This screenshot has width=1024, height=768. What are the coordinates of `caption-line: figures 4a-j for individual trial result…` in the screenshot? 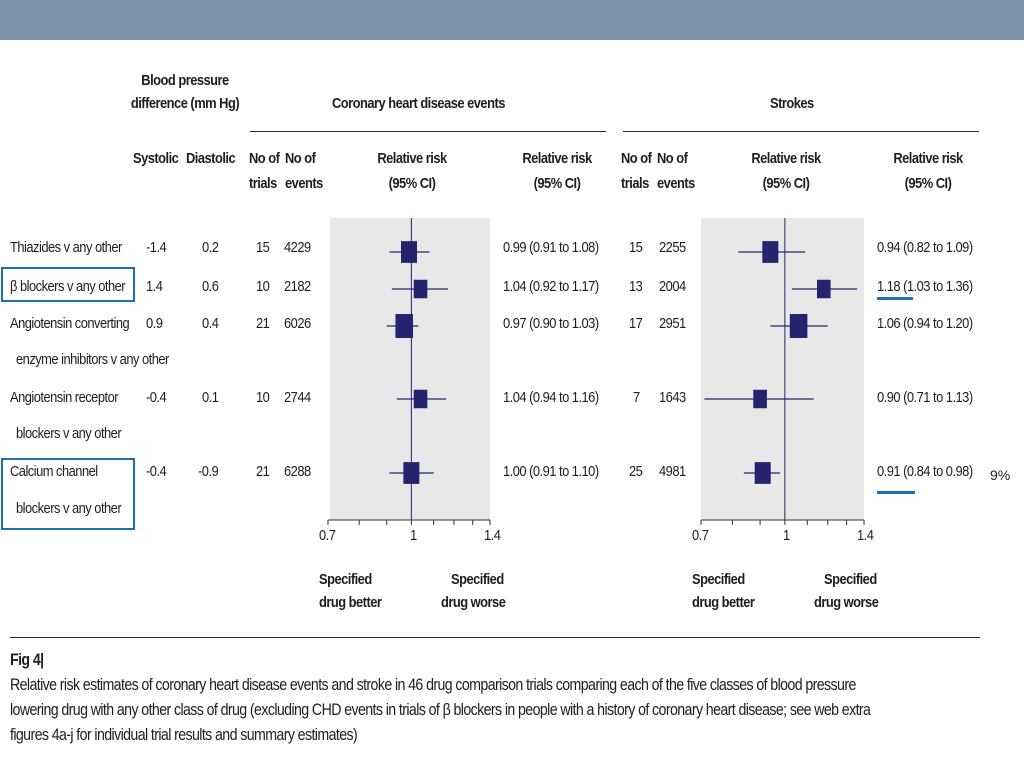 It's located at (184, 735).